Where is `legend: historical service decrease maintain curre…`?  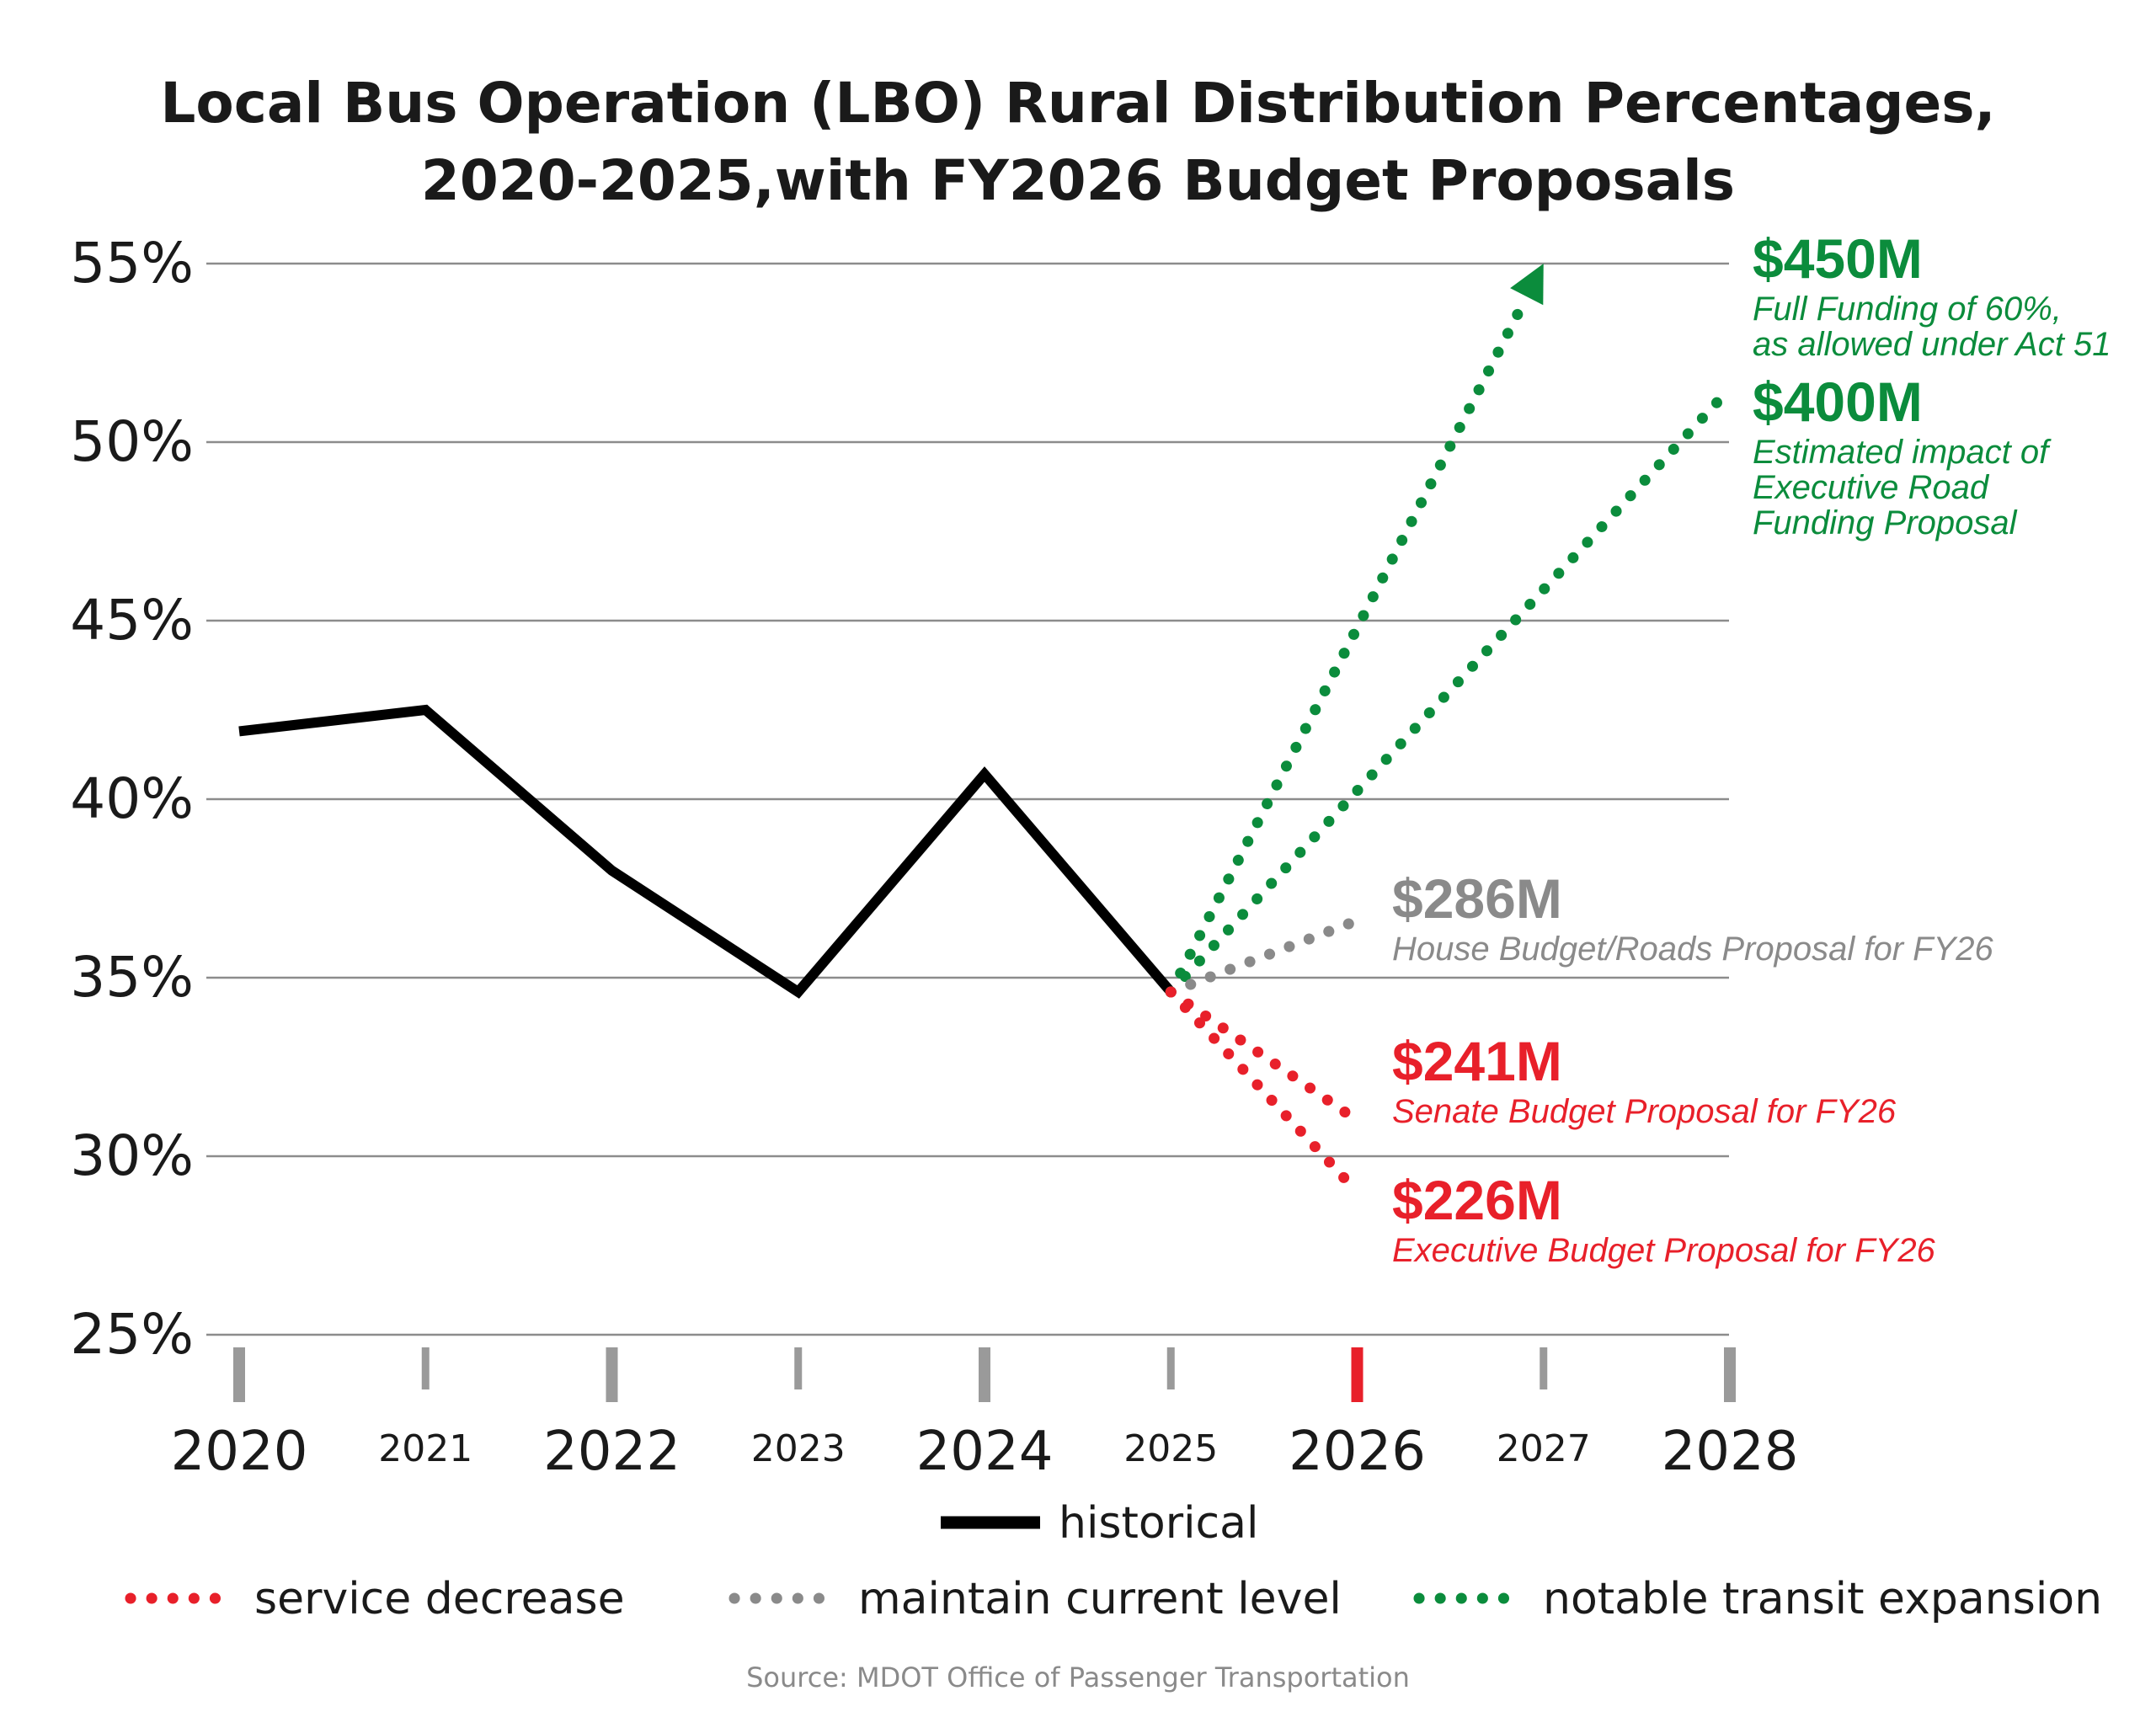 legend: historical service decrease maintain curre… is located at coordinates (1113, 1561).